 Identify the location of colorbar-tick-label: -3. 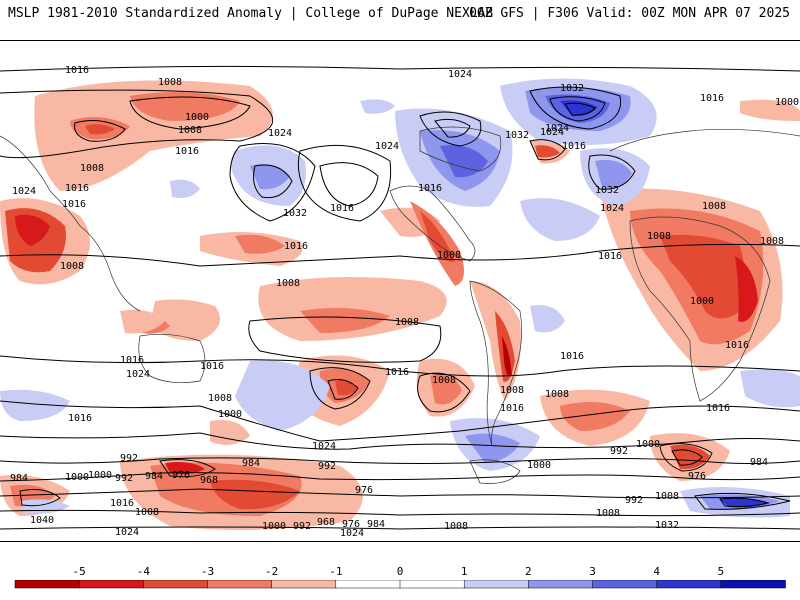
(207, 571).